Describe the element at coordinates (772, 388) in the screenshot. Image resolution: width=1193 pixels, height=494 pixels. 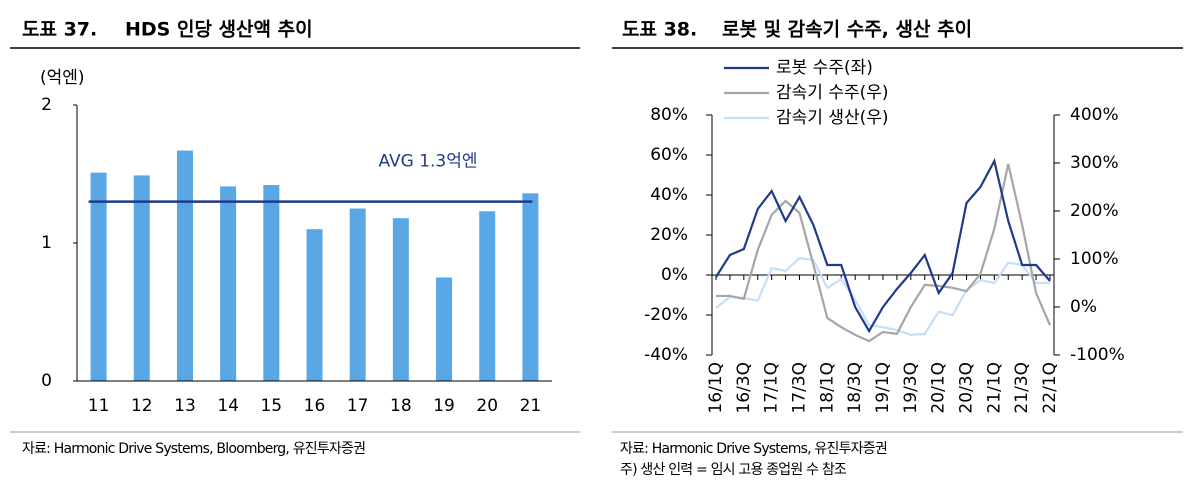
I see `x-tick-label: 17/1Q` at that location.